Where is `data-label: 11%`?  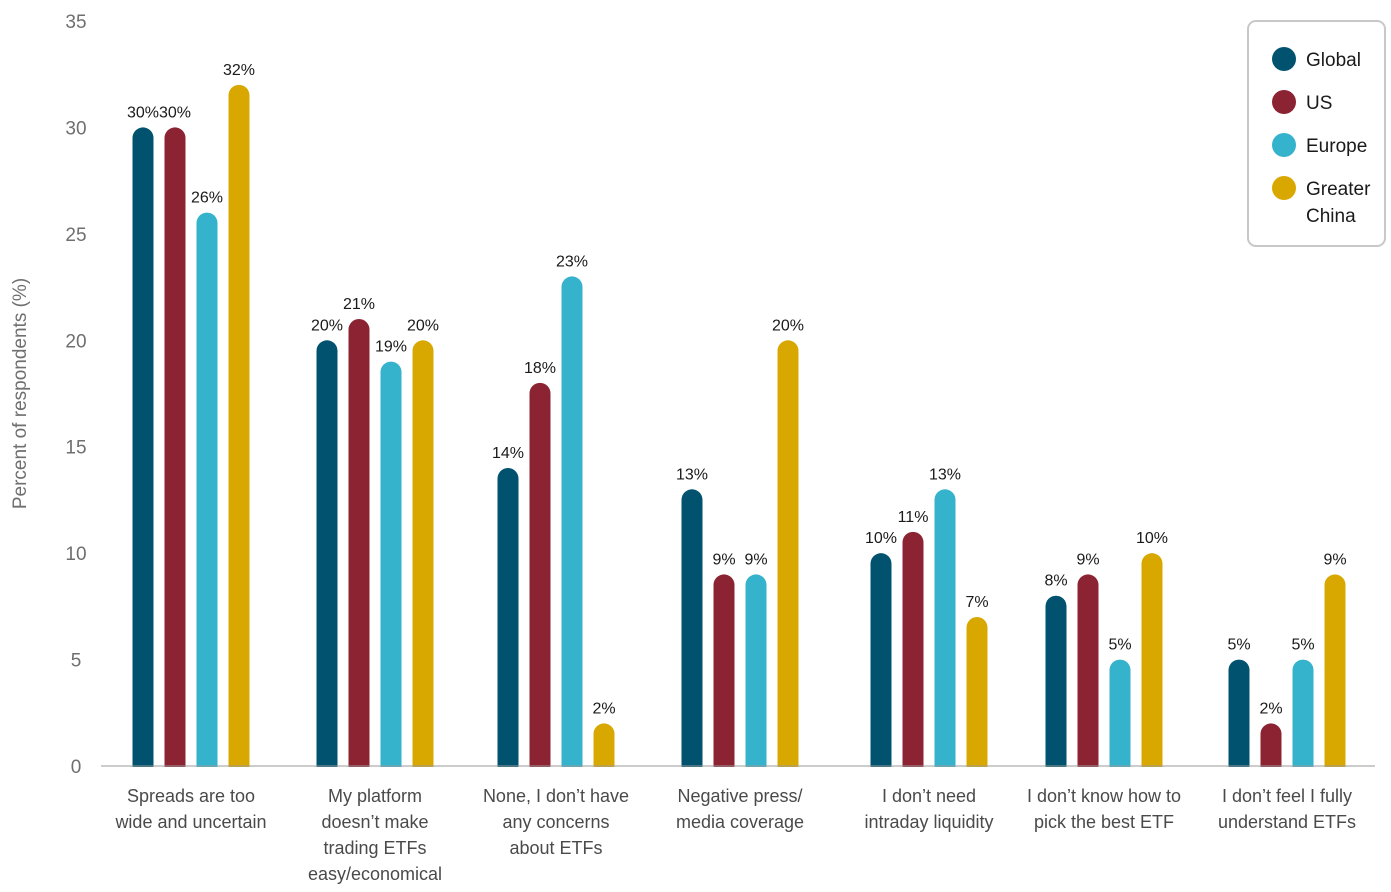 data-label: 11% is located at coordinates (913, 517).